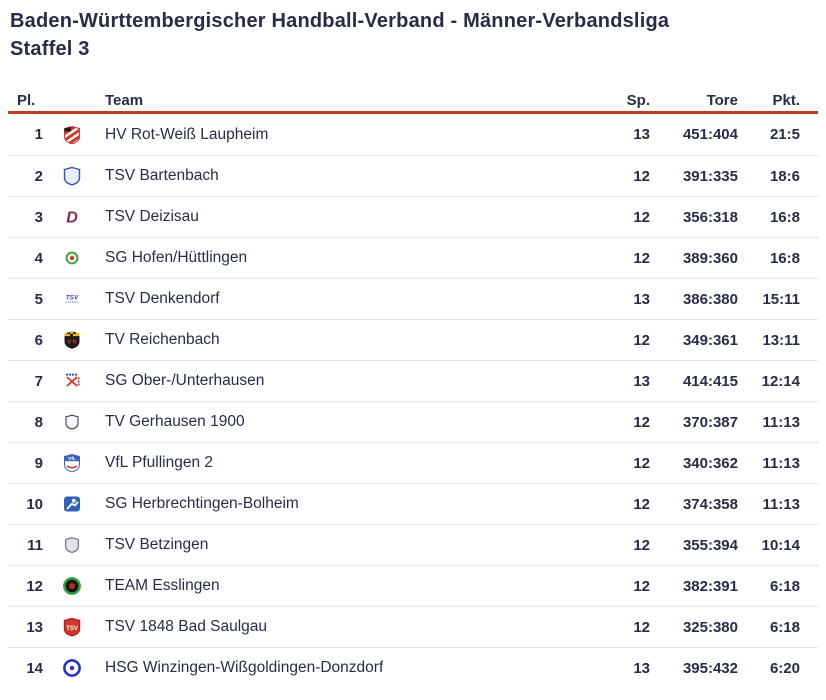 Image resolution: width=826 pixels, height=700 pixels. I want to click on svg-text: D, so click(72, 218).